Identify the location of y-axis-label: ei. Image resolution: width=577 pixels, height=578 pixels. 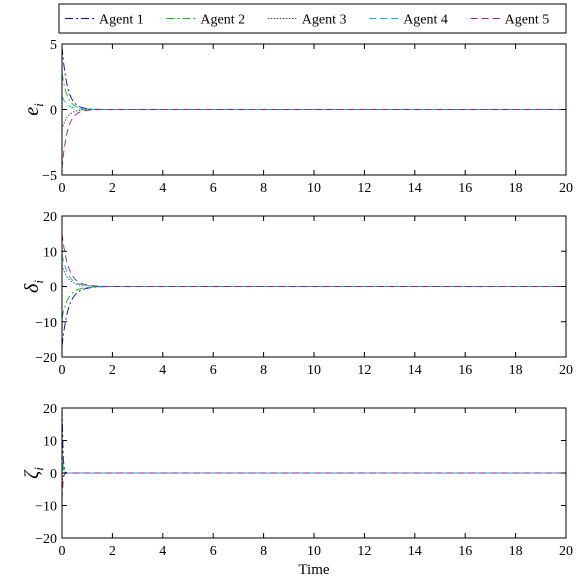
(33, 109).